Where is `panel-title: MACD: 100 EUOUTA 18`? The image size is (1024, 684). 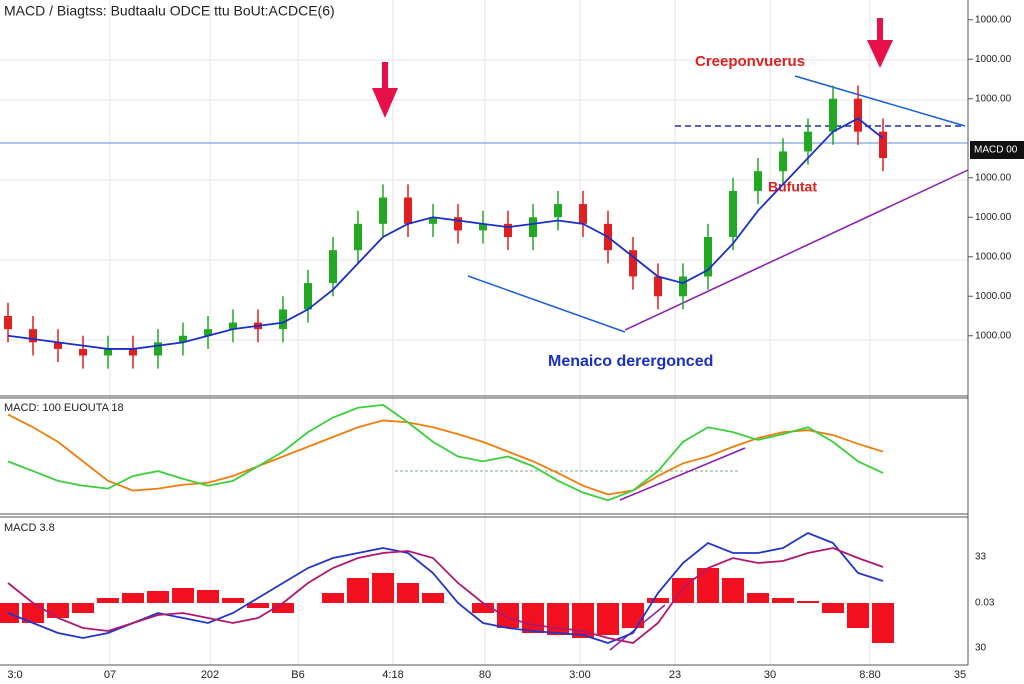 panel-title: MACD: 100 EUOUTA 18 is located at coordinates (64, 408).